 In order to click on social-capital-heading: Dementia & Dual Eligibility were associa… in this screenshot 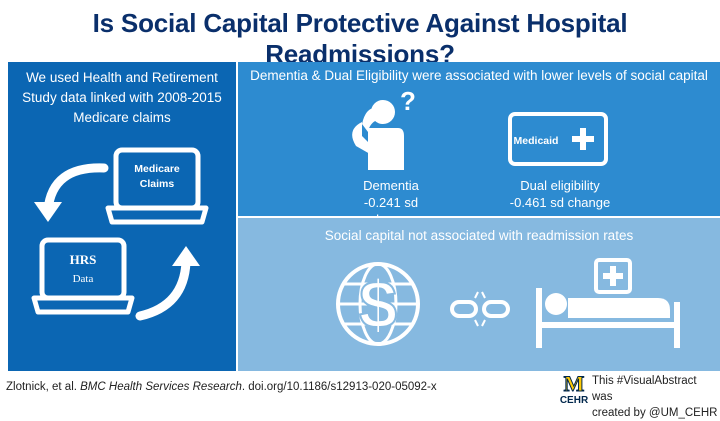, I will do `click(479, 75)`.